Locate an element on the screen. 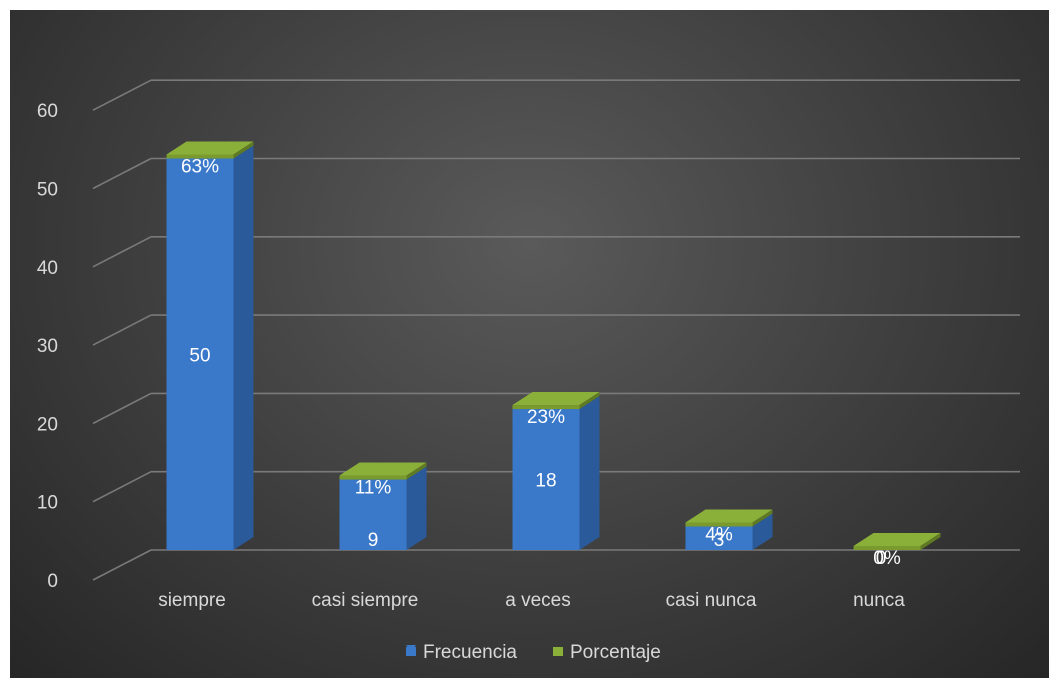 The height and width of the screenshot is (685, 1059). bar-frecuencia-casi-nunca is located at coordinates (719, 538).